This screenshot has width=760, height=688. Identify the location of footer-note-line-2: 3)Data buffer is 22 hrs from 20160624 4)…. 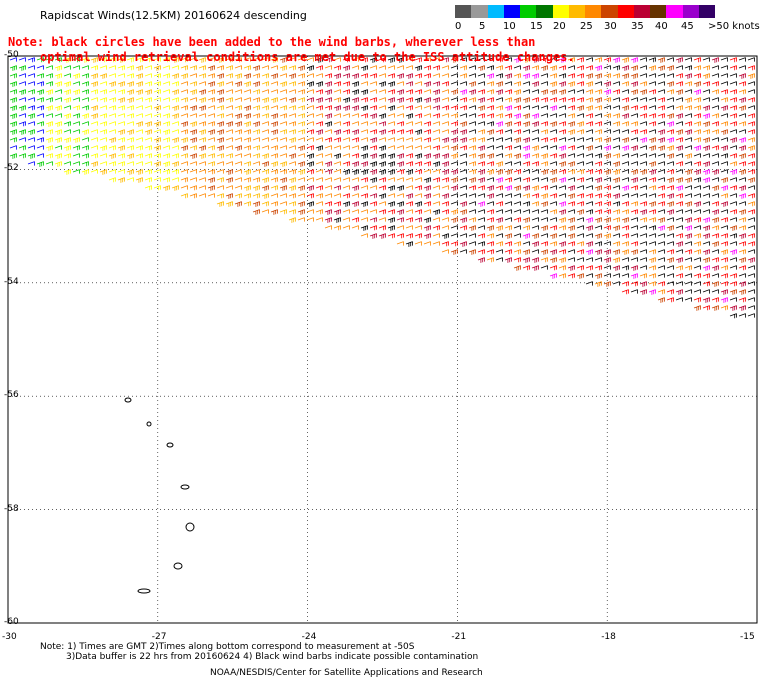
(272, 657).